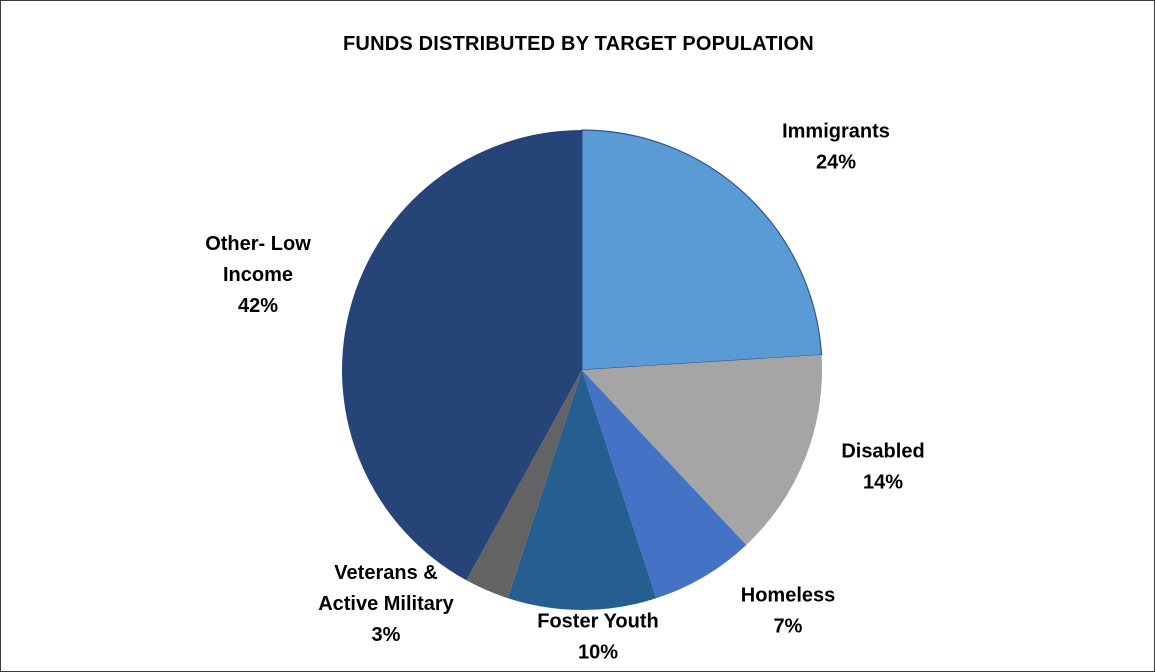 Image resolution: width=1155 pixels, height=672 pixels. What do you see at coordinates (882, 452) in the screenshot?
I see `slice-label-disabled: Disabled` at bounding box center [882, 452].